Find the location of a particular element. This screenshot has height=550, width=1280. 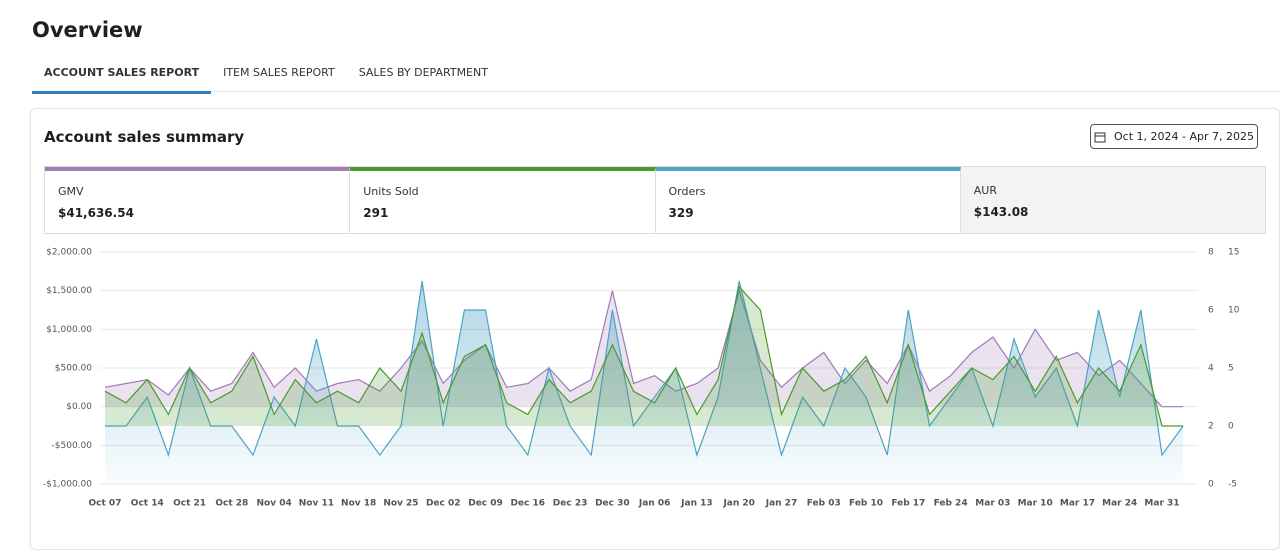

y2-tick-label: 6 is located at coordinates (1211, 311).